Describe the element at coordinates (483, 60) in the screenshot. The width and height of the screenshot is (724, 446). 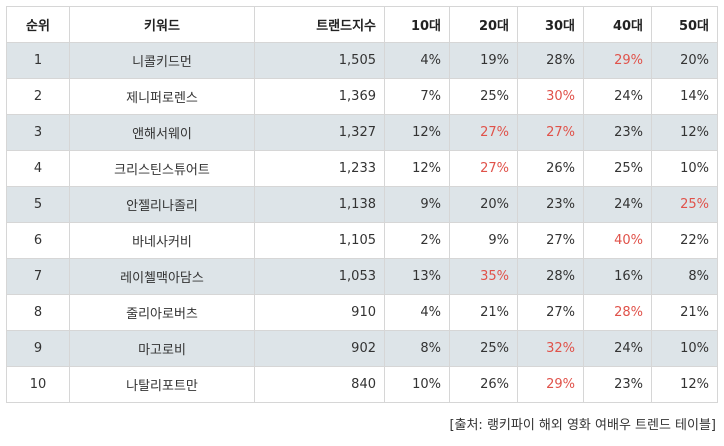
I see `cell-age-20s: 19%` at that location.